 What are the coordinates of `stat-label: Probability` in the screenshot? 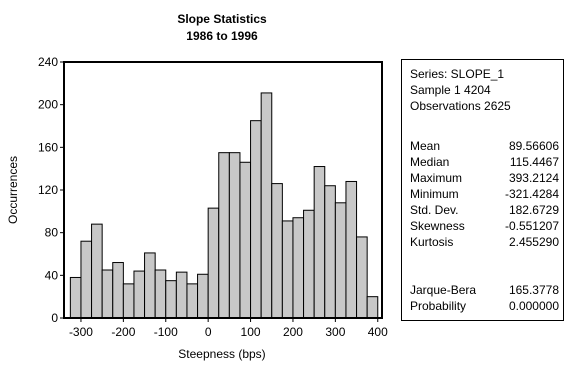 It's located at (438, 306).